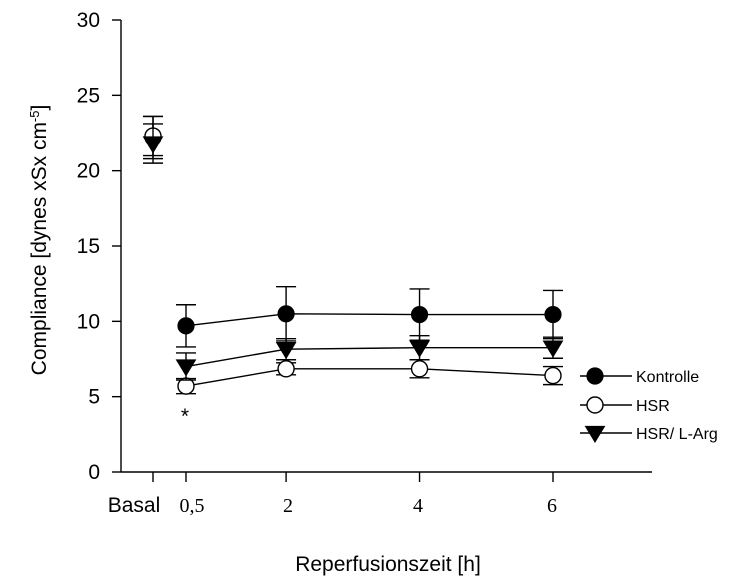  What do you see at coordinates (153, 145) in the screenshot?
I see `data-point-basal` at bounding box center [153, 145].